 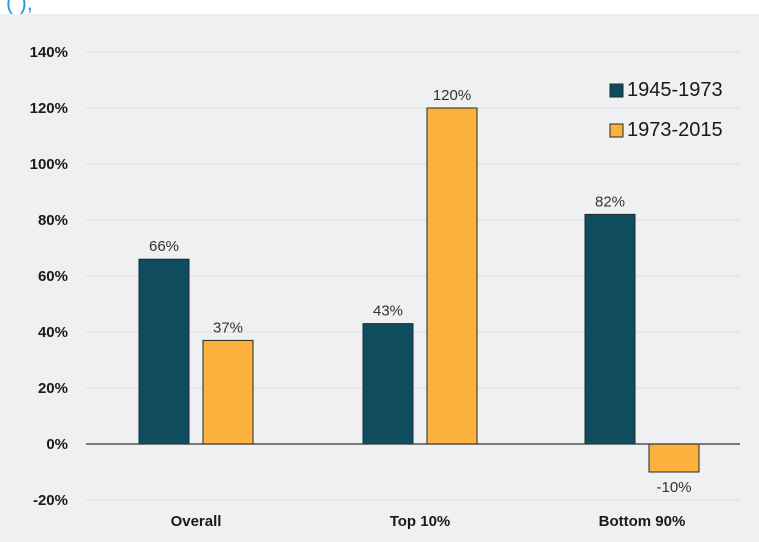 What do you see at coordinates (228, 327) in the screenshot?
I see `data-label: 37%` at bounding box center [228, 327].